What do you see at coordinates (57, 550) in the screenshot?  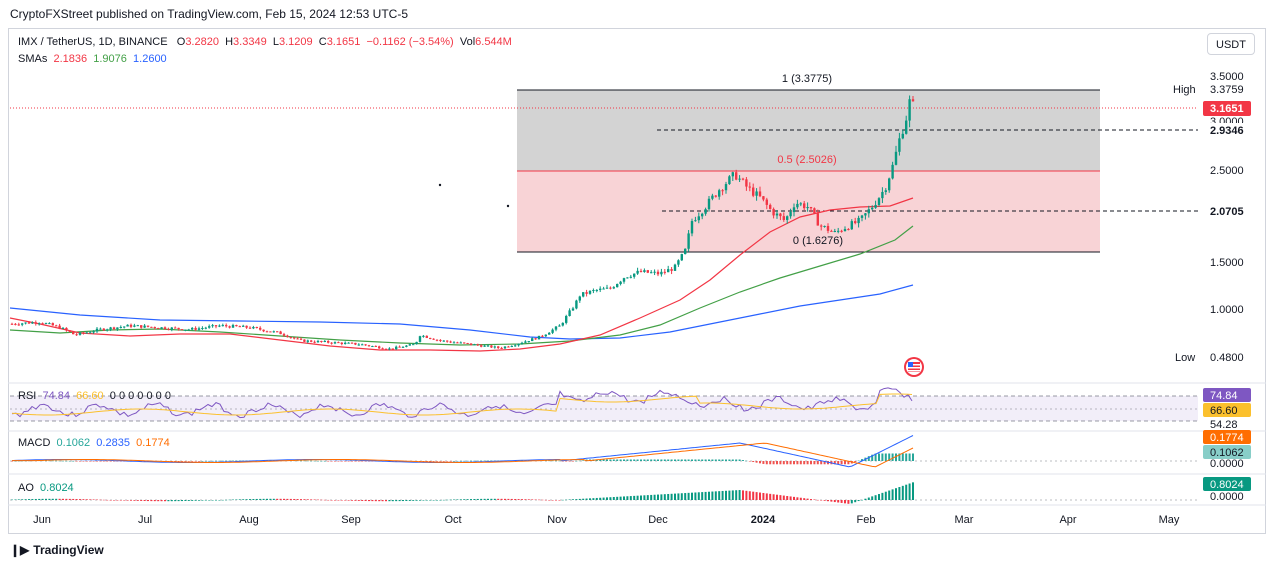 I see `tradingview-logo: ❙▶ TradingView` at bounding box center [57, 550].